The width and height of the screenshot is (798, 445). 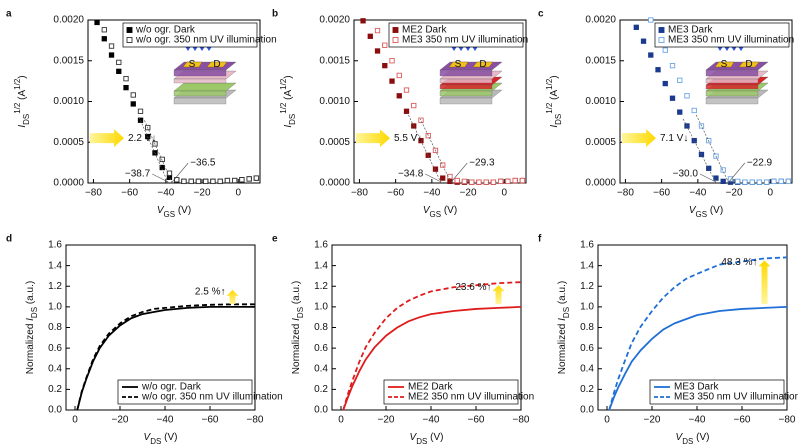 What do you see at coordinates (55, 286) in the screenshot?
I see `y-tick-label: 1.2` at bounding box center [55, 286].